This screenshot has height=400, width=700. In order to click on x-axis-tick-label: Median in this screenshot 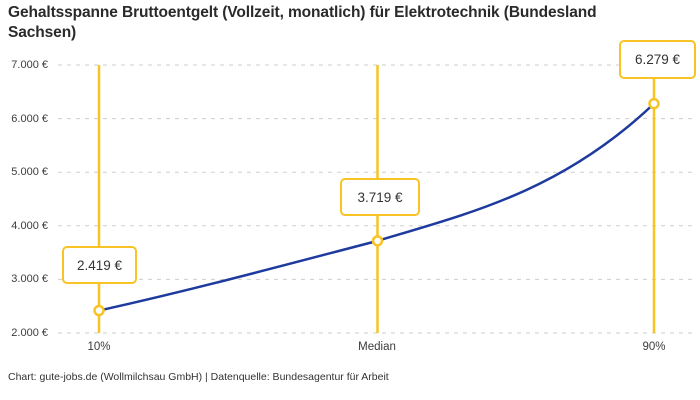, I will do `click(377, 347)`.